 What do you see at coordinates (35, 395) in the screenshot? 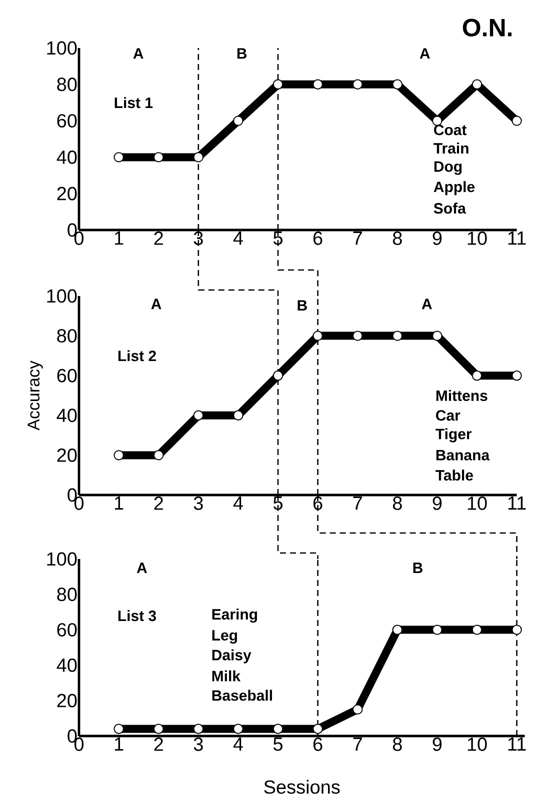
I see `y-axis-title: Accuracy` at bounding box center [35, 395].